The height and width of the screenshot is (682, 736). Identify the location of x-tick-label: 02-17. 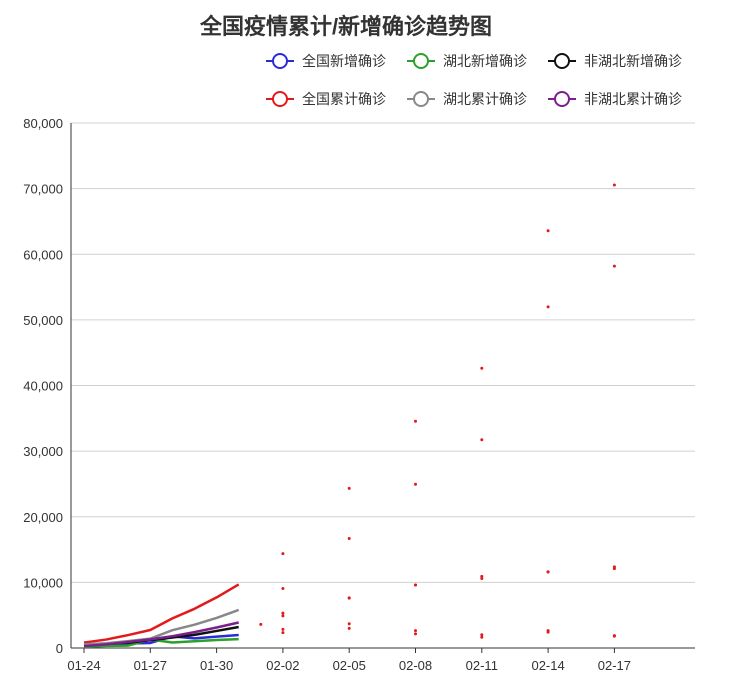
(614, 665).